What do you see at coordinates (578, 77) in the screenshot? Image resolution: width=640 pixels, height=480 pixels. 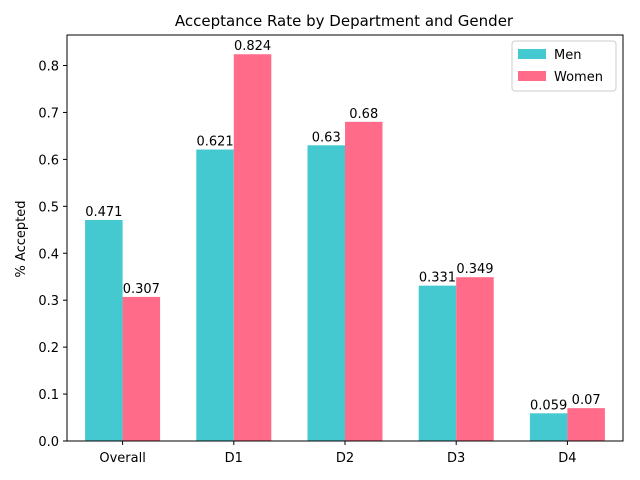 I see `legend-label-women: Women` at bounding box center [578, 77].